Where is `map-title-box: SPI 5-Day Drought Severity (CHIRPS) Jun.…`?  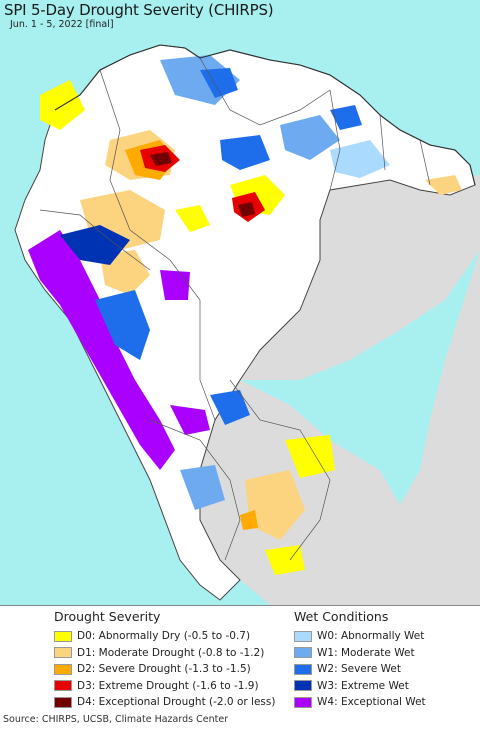
map-title-box: SPI 5-Day Drought Severity (CHIRPS) Jun.… is located at coordinates (138, 16).